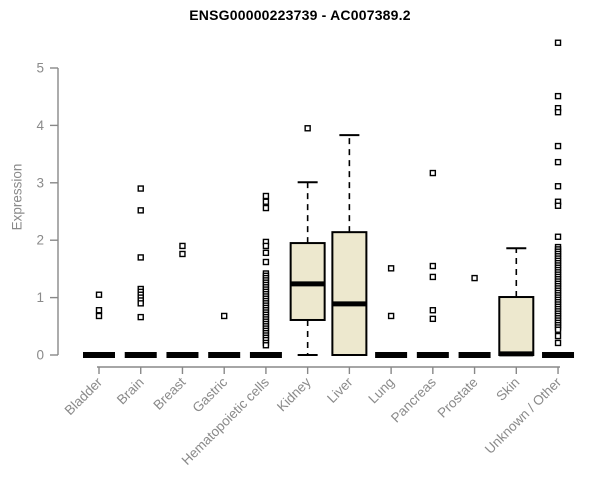 This screenshot has width=600, height=500. What do you see at coordinates (169, 393) in the screenshot?
I see `x-tick-label-breast: Breast` at bounding box center [169, 393].